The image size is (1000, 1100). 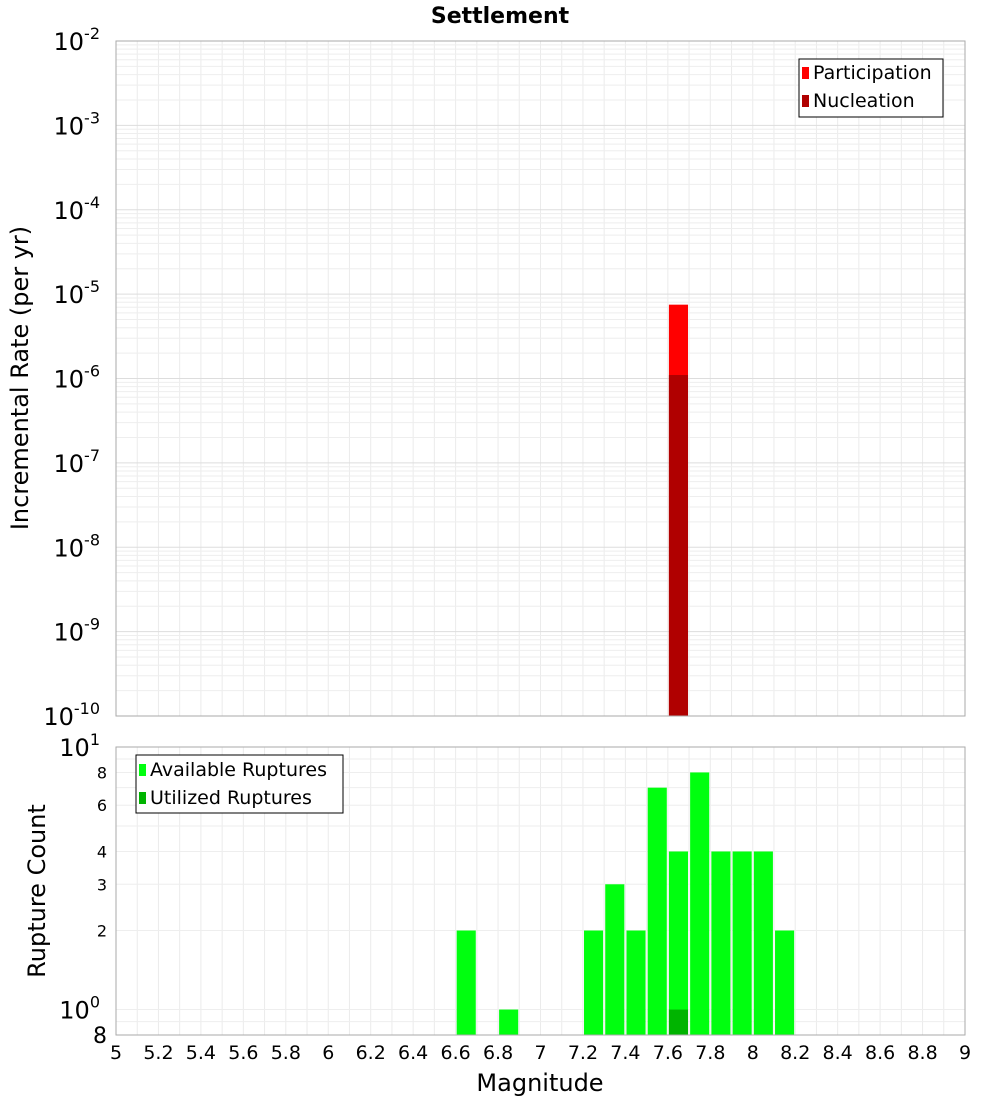 I want to click on top-y-tick-label: 10⁻², so click(x=77, y=40).